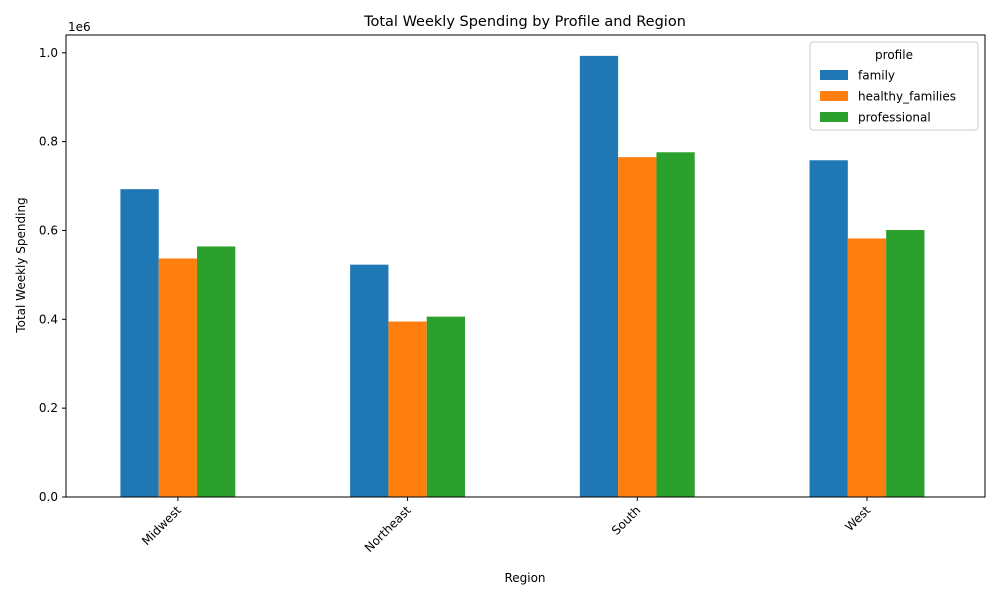 Image resolution: width=1000 pixels, height=600 pixels. Describe the element at coordinates (407, 409) in the screenshot. I see `bar-healthy_families-northeast` at that location.